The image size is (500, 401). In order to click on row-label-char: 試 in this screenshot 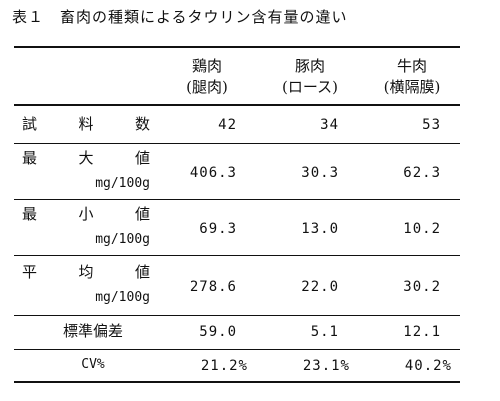, I will do `click(30, 124)`.